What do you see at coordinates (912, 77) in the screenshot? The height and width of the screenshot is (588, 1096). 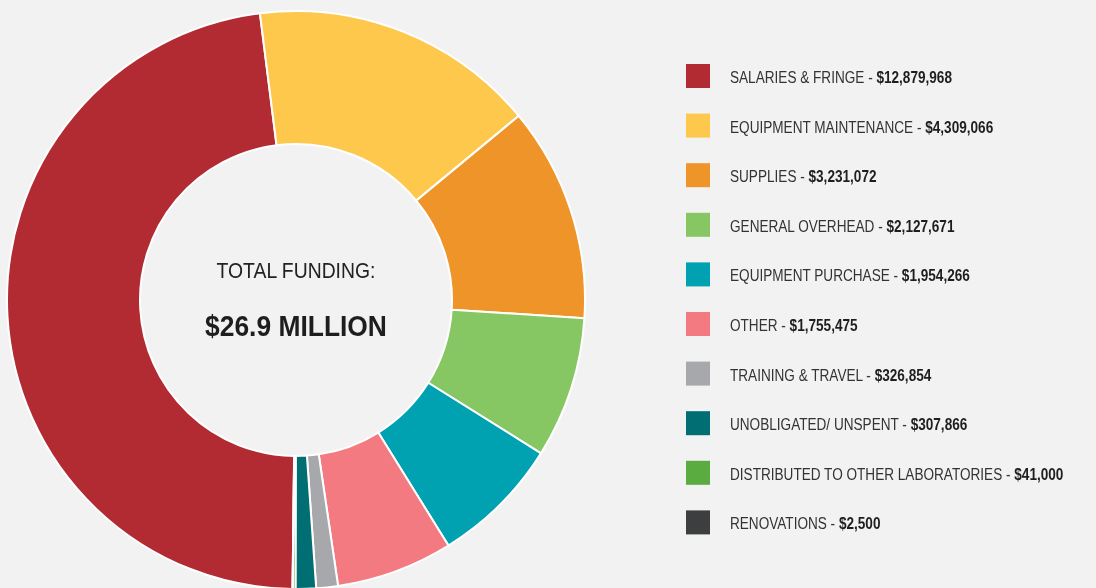 I see `data-label: $12,879,968` at bounding box center [912, 77].